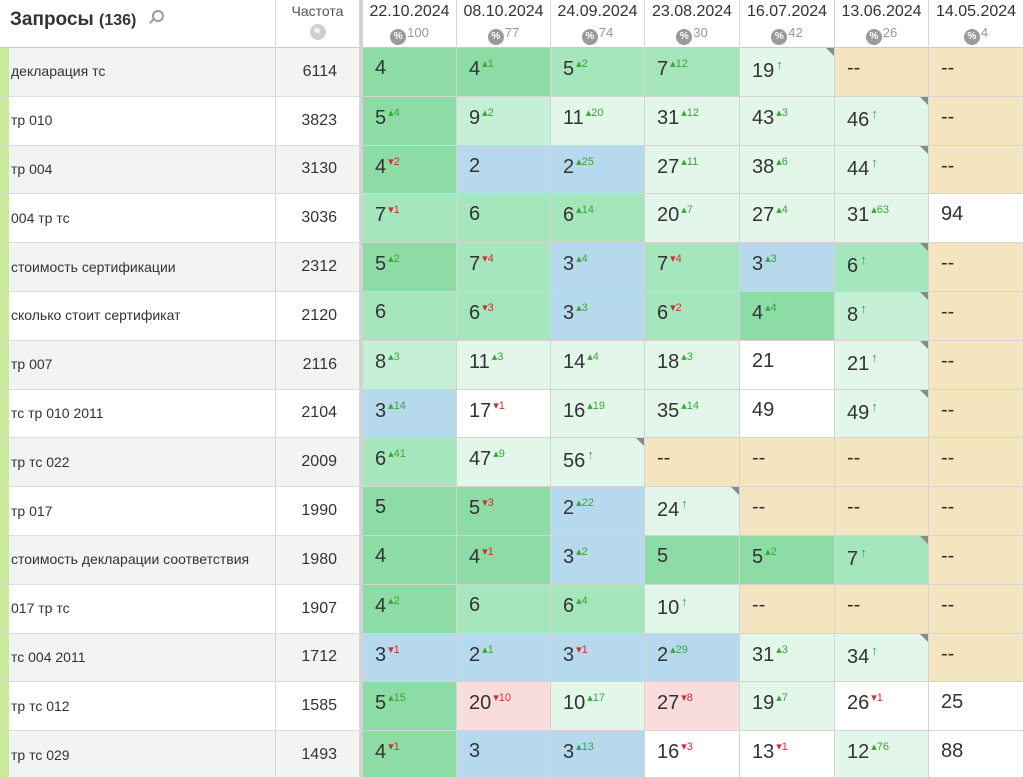 Image resolution: width=1024 pixels, height=777 pixels. Describe the element at coordinates (598, 170) in the screenshot. I see `position-cell: 2 ▴25` at that location.